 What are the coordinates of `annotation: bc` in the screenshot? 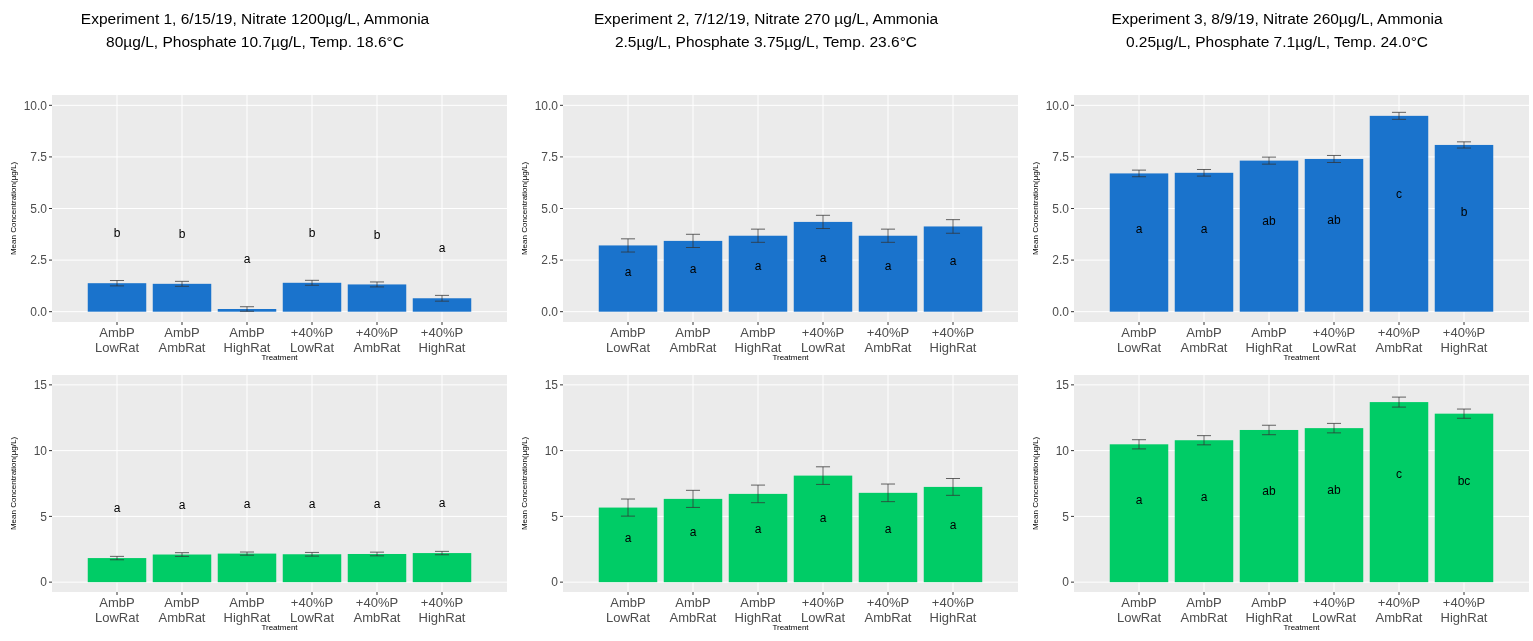 It's located at (1464, 481).